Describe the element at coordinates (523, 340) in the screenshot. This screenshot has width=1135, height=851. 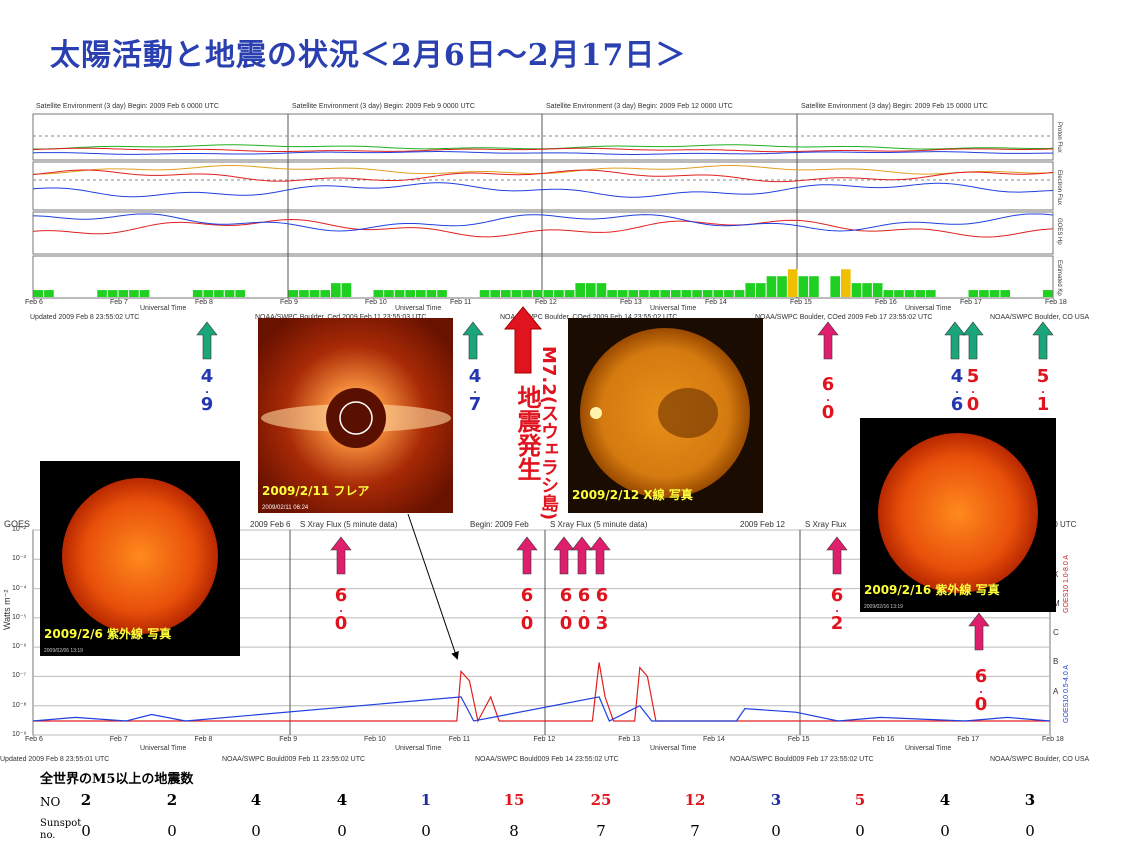
I see `quake-arrow-icon` at that location.